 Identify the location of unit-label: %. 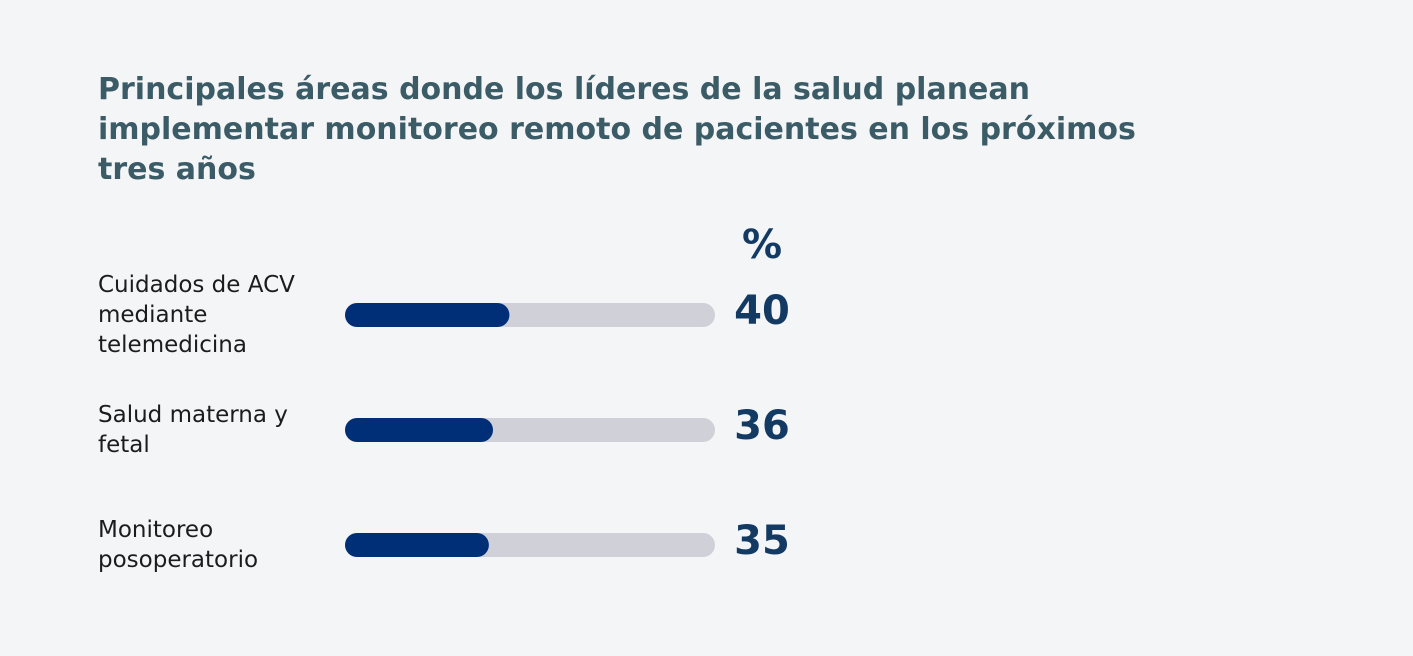
(762, 245).